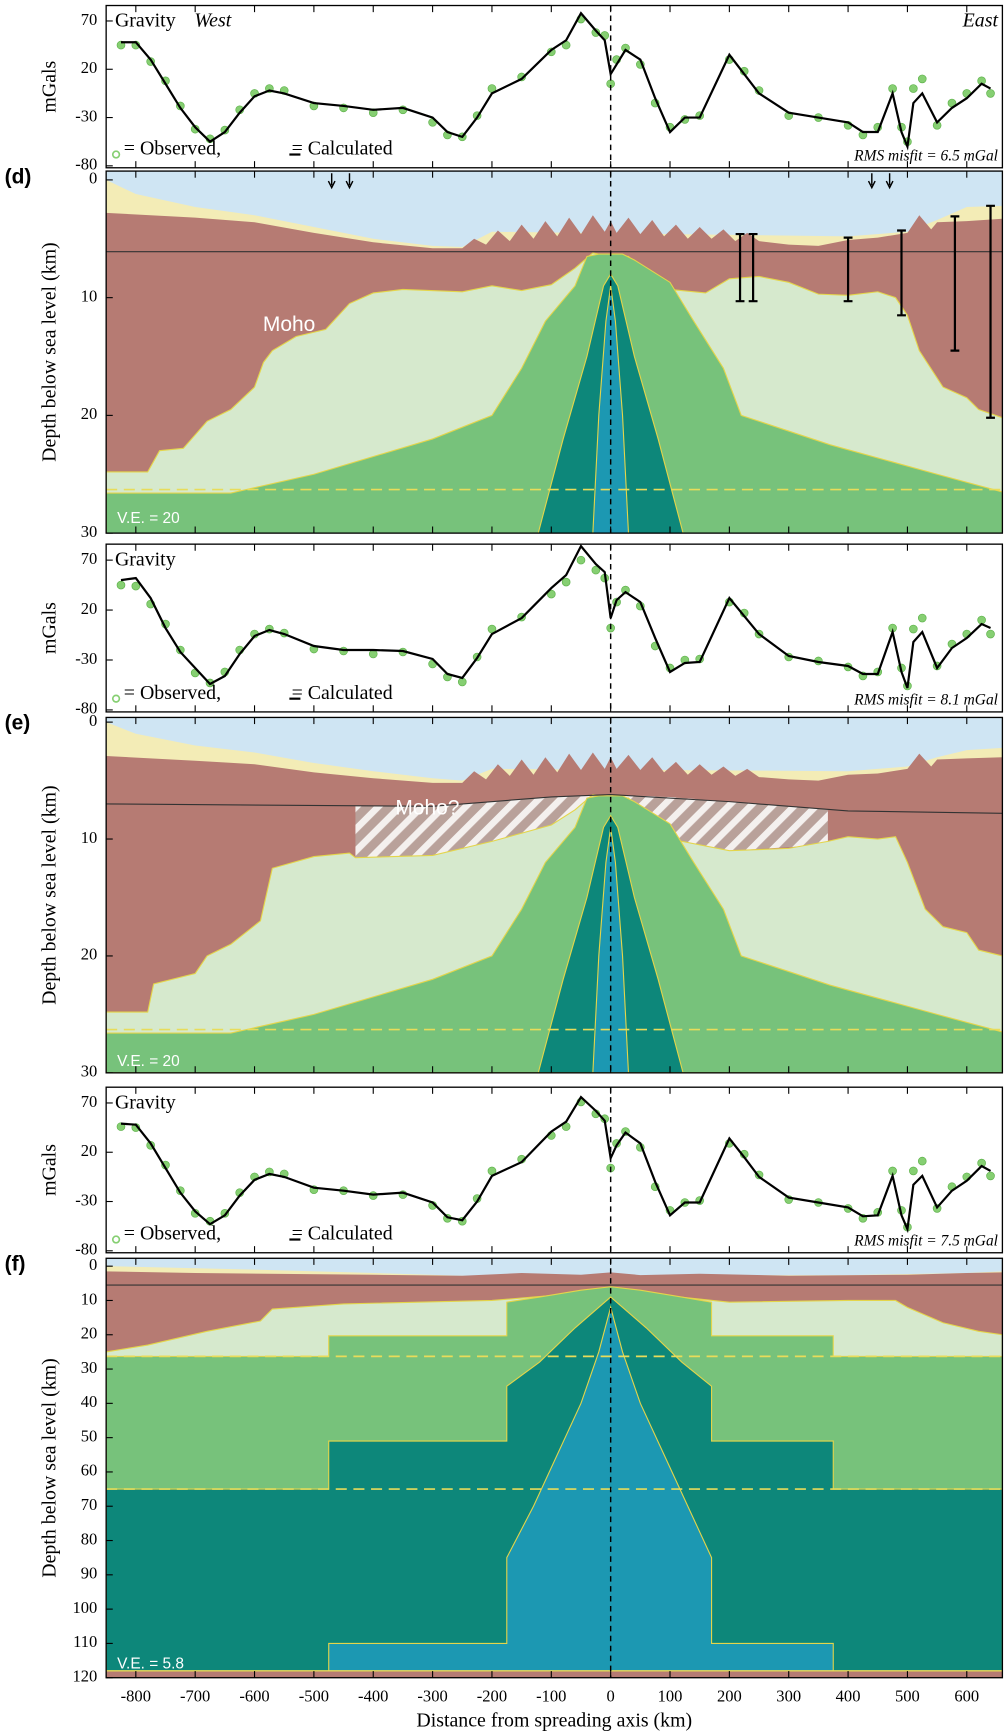  Describe the element at coordinates (150, 1664) in the screenshot. I see `ve-label: V.E. = 5.8` at that location.